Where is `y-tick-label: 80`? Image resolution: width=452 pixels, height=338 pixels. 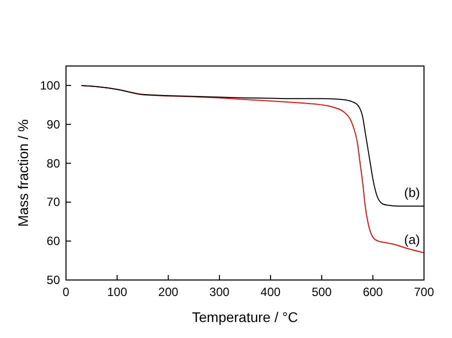 y-tick-label: 80 is located at coordinates (53, 163).